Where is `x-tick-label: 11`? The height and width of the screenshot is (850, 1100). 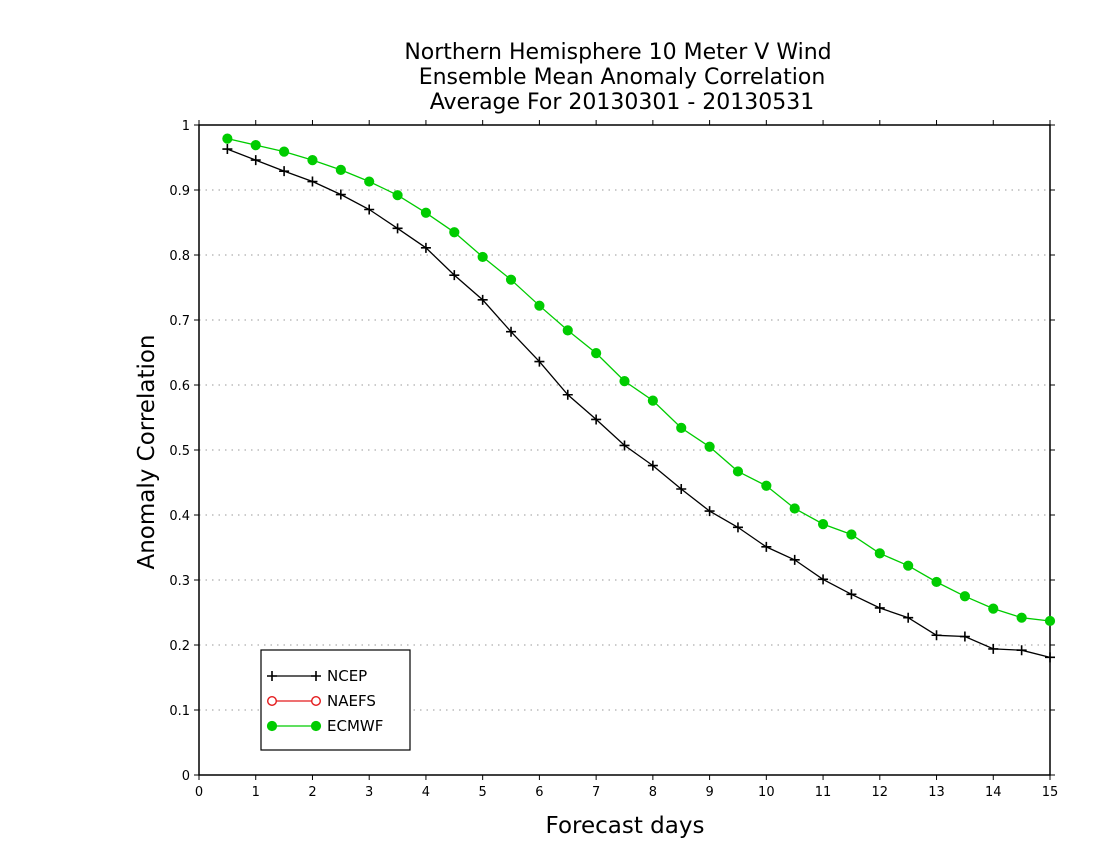
x-tick-label: 11 is located at coordinates (823, 792).